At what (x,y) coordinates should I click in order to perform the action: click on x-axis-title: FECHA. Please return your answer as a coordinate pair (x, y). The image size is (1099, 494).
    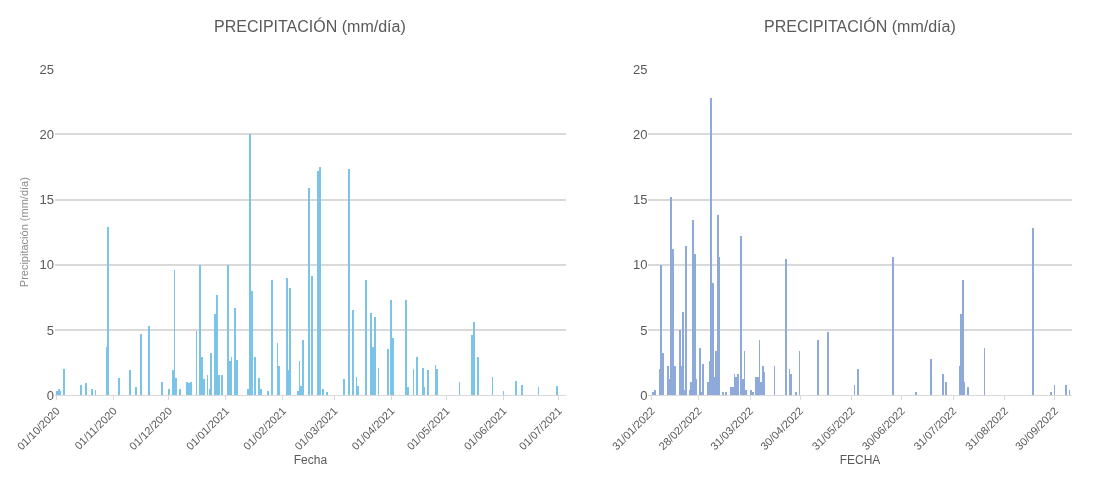
    Looking at the image, I should click on (860, 460).